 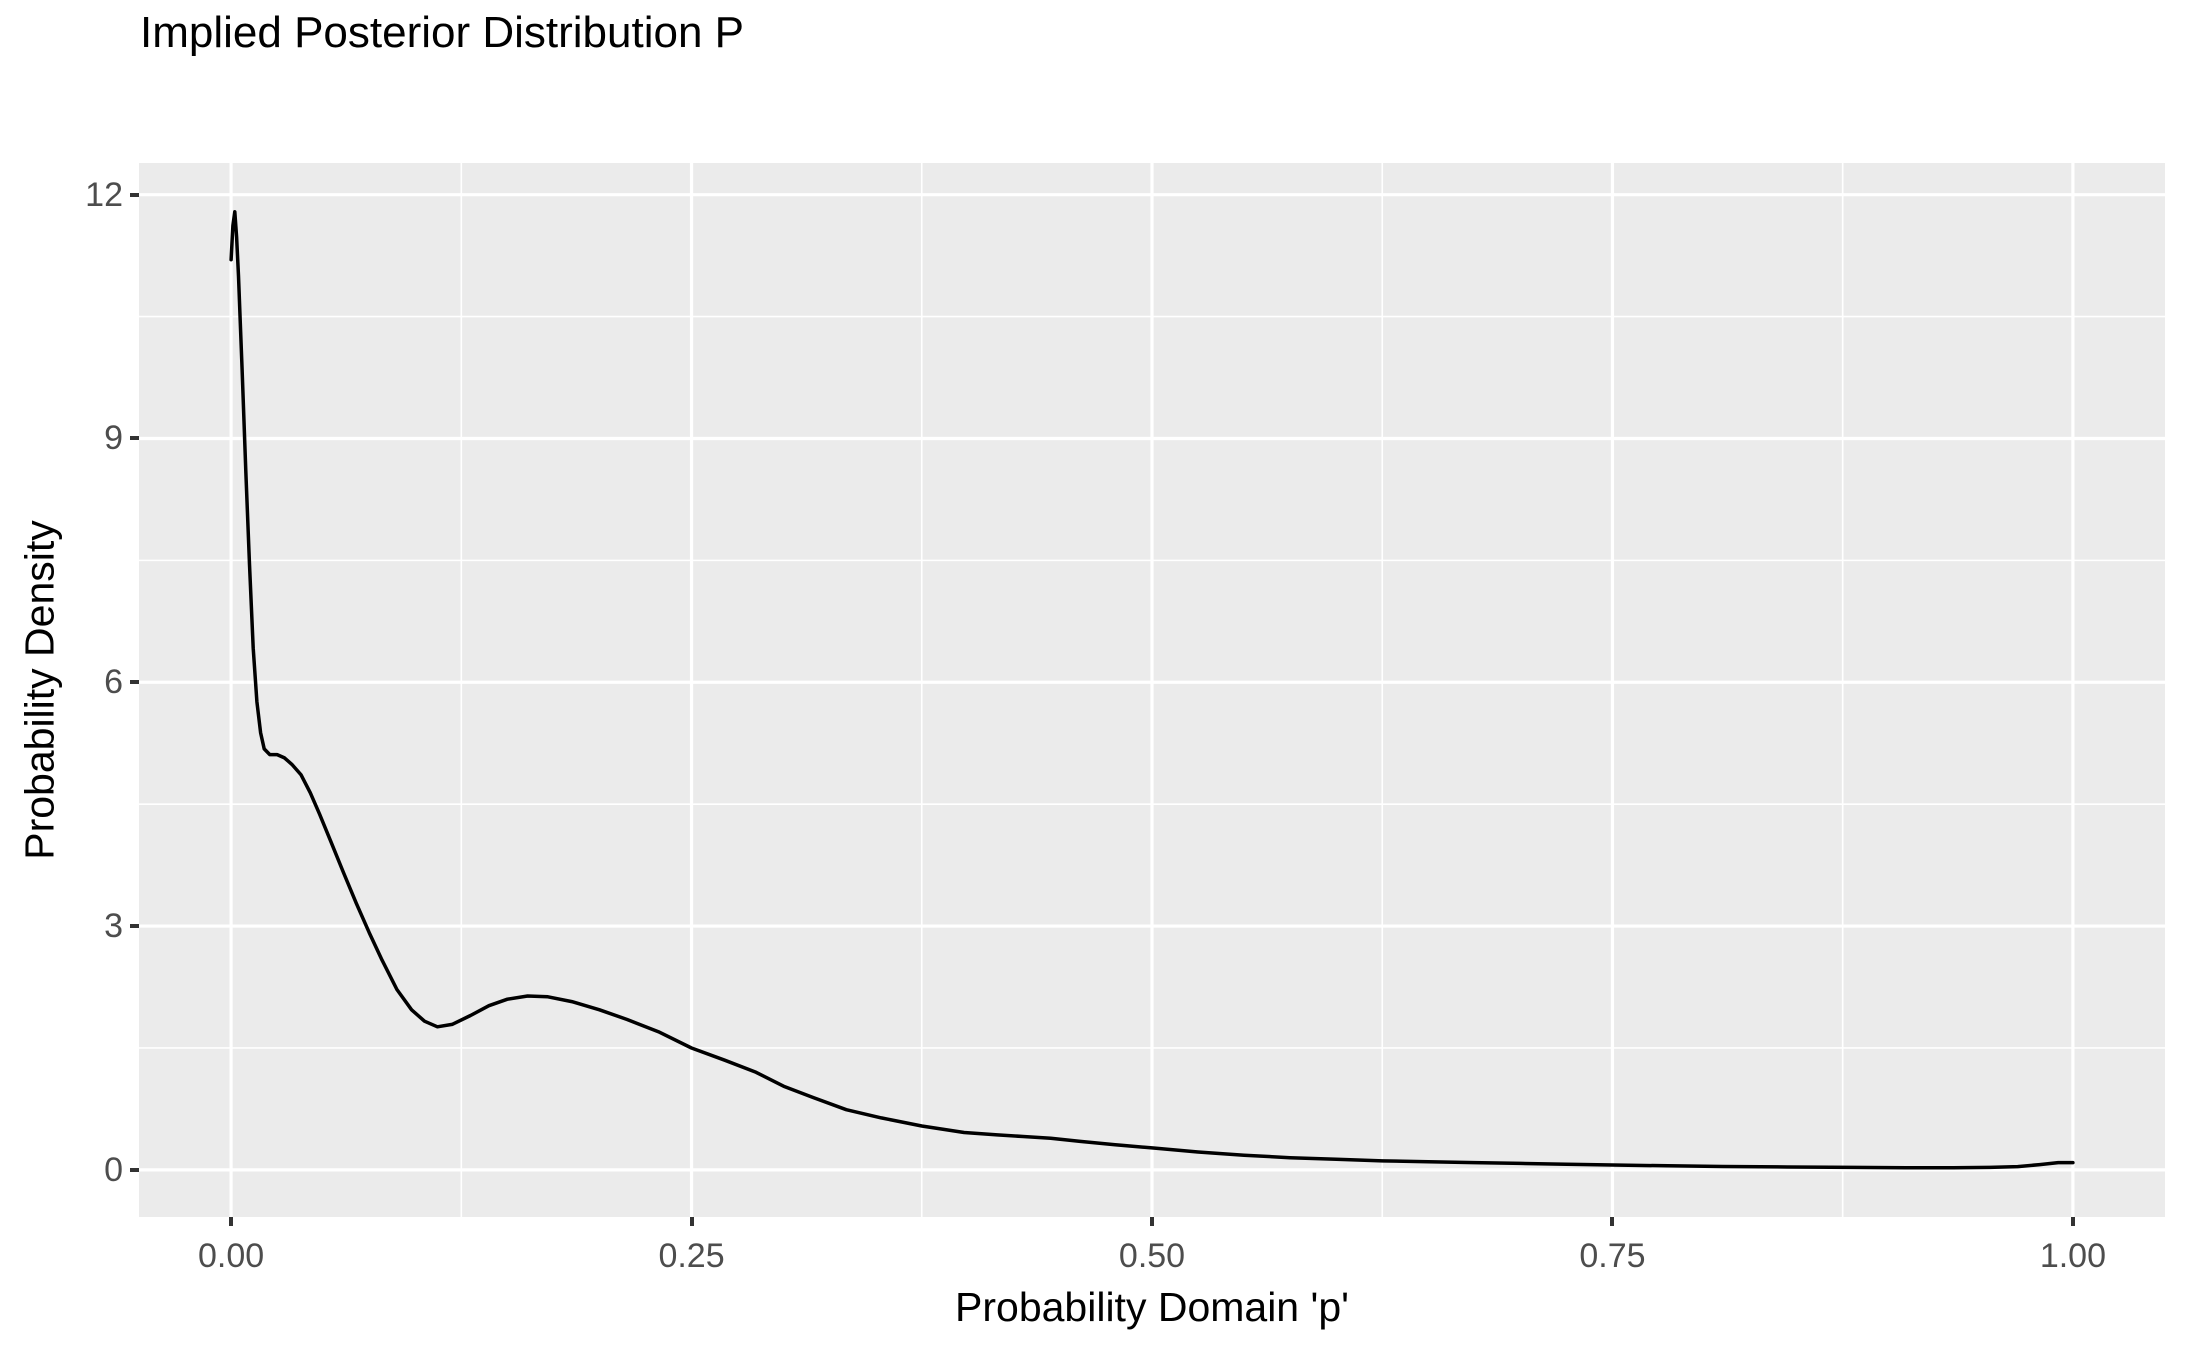 What do you see at coordinates (691, 1256) in the screenshot?
I see `x-tick-label: 0.25` at bounding box center [691, 1256].